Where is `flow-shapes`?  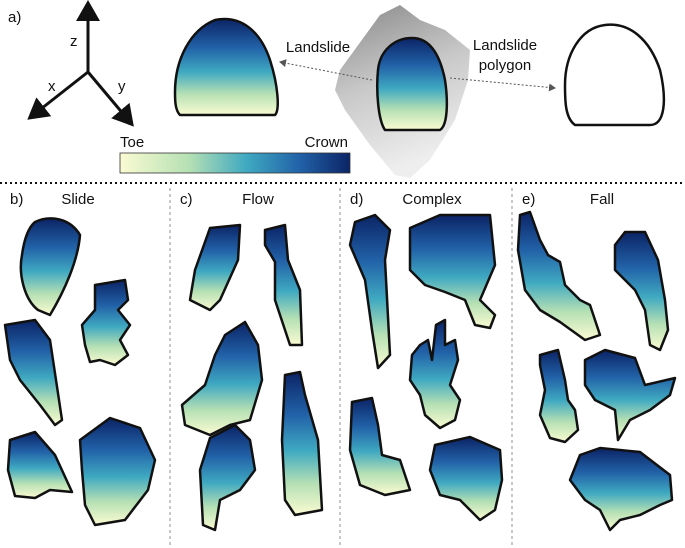 flow-shapes is located at coordinates (252, 377).